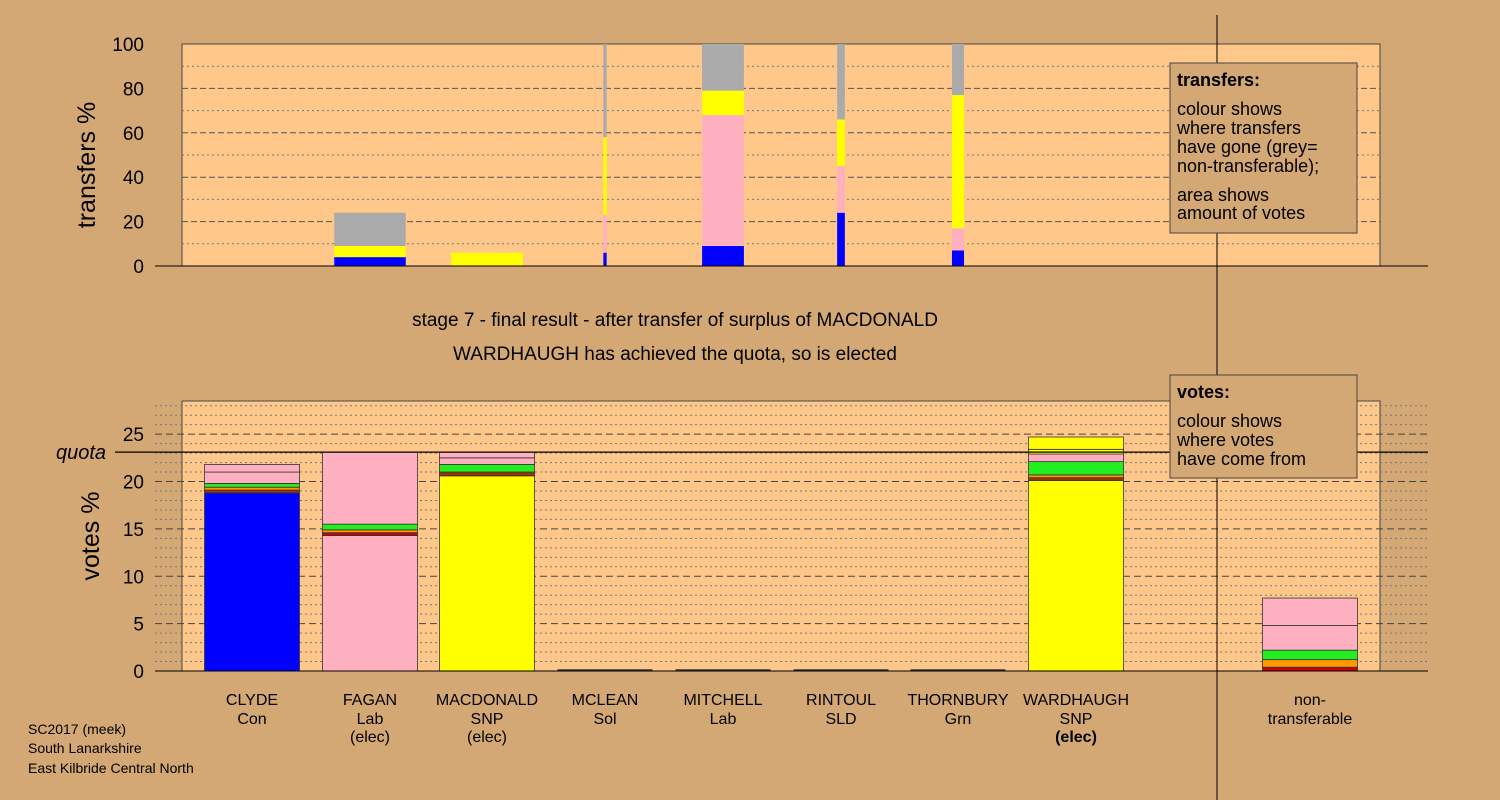  Describe the element at coordinates (133, 223) in the screenshot. I see `transfers-y-tick-label: 20` at that location.